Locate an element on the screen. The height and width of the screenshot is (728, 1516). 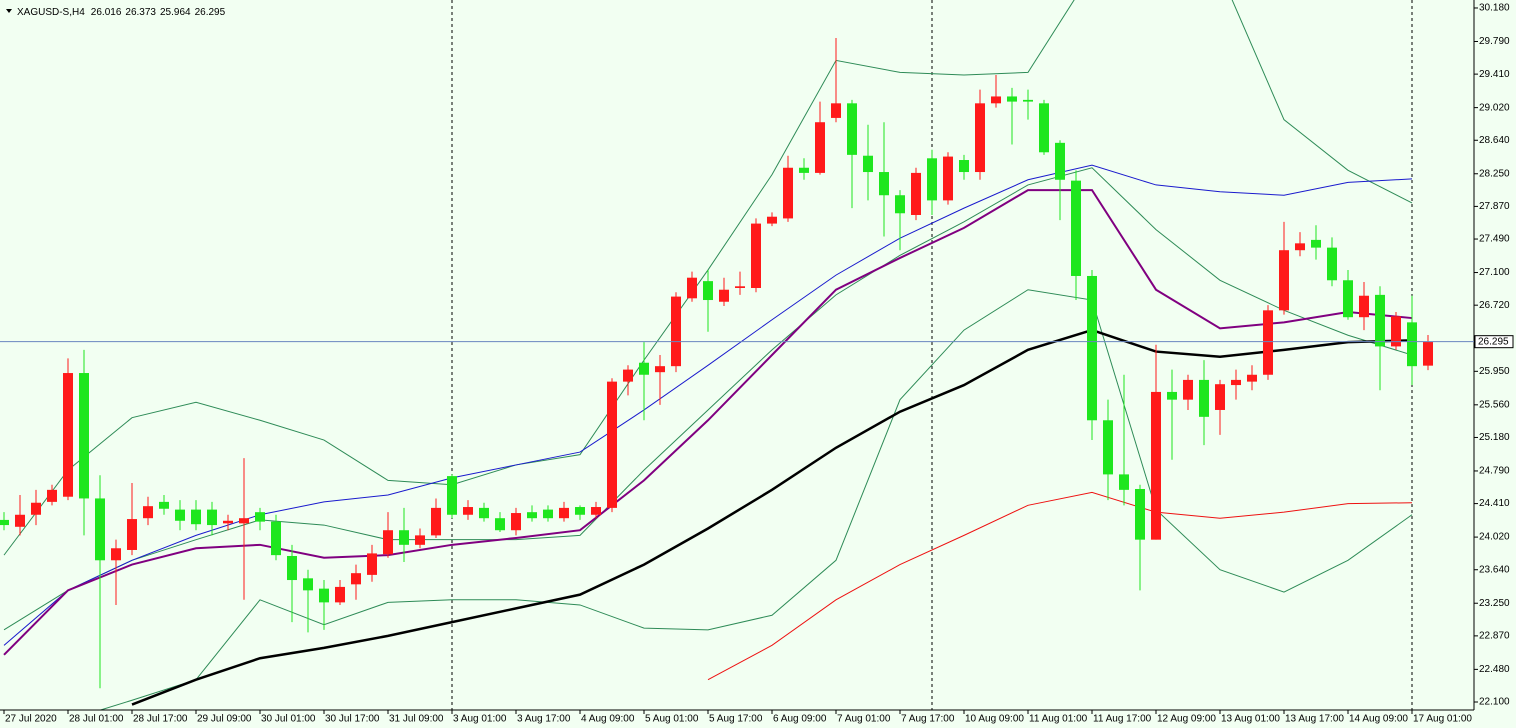
x-tick-label: 28 Jul 17:00 is located at coordinates (160, 719).